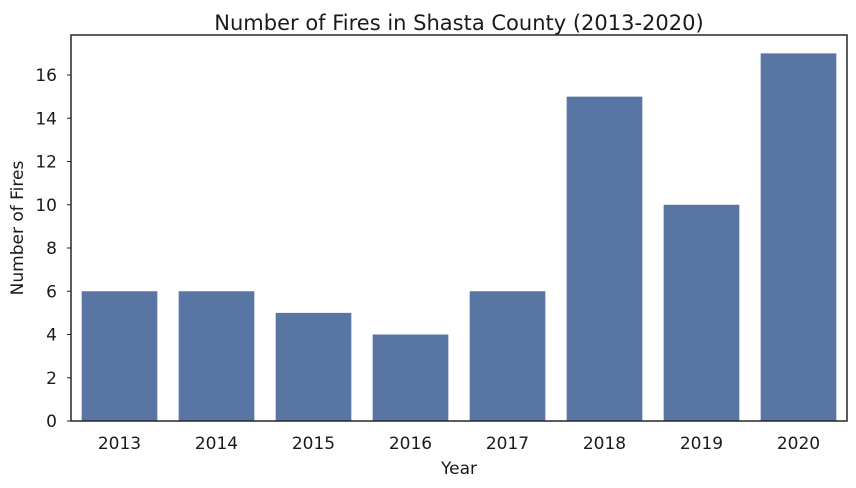 Image resolution: width=856 pixels, height=488 pixels. I want to click on x-tick-label-2014: 2014, so click(216, 444).